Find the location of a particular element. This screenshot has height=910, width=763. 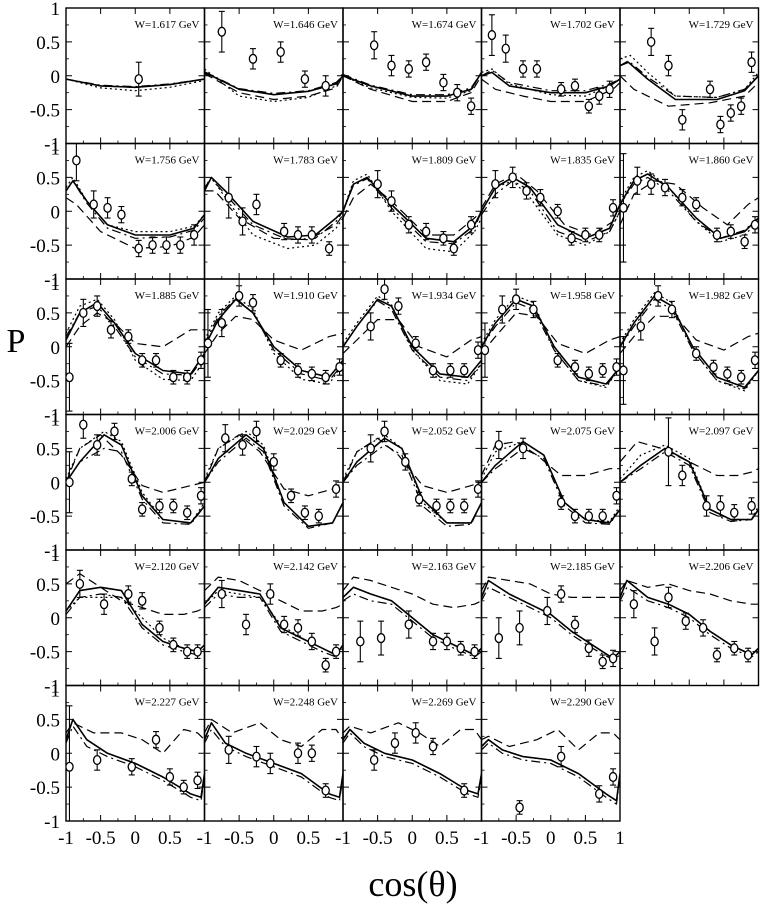

y-axis-label: P is located at coordinates (16, 341).